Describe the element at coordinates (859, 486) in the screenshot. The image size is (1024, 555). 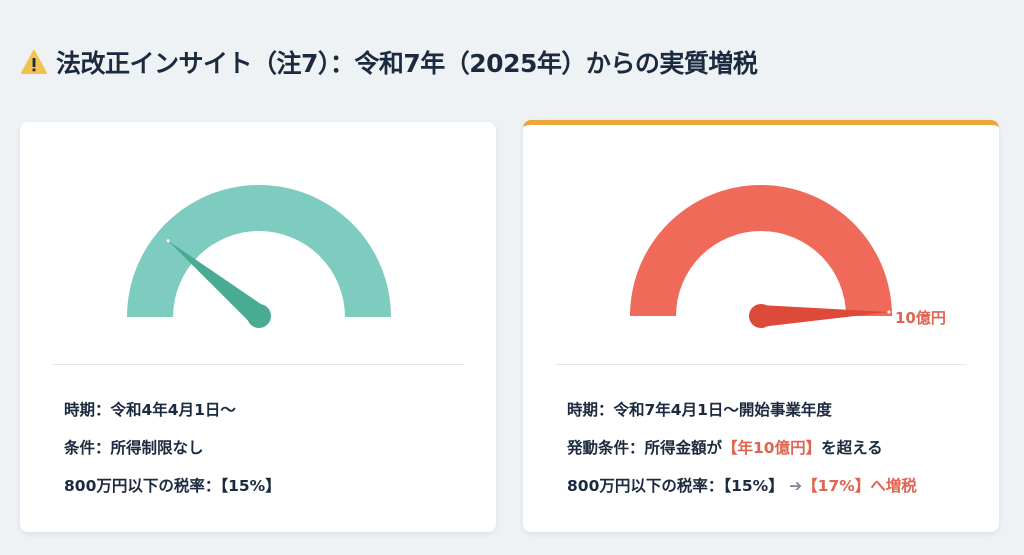
I see `rate-highlight: 【17%】へ増税` at that location.